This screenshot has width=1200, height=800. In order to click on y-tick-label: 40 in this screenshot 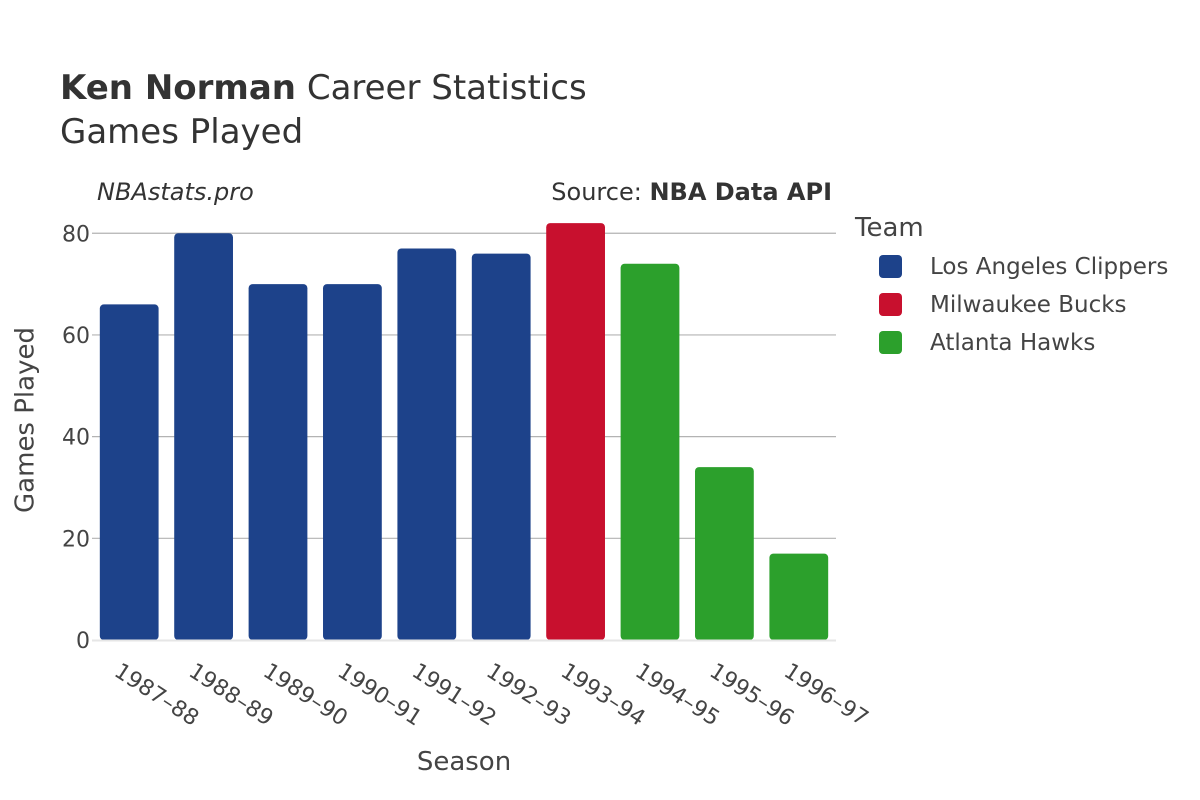, I will do `click(76, 438)`.